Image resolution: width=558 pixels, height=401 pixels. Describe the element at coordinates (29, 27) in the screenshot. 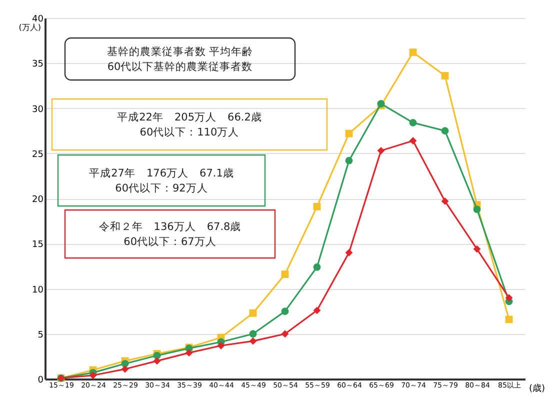

I see `y-axis-title: (万人)` at that location.